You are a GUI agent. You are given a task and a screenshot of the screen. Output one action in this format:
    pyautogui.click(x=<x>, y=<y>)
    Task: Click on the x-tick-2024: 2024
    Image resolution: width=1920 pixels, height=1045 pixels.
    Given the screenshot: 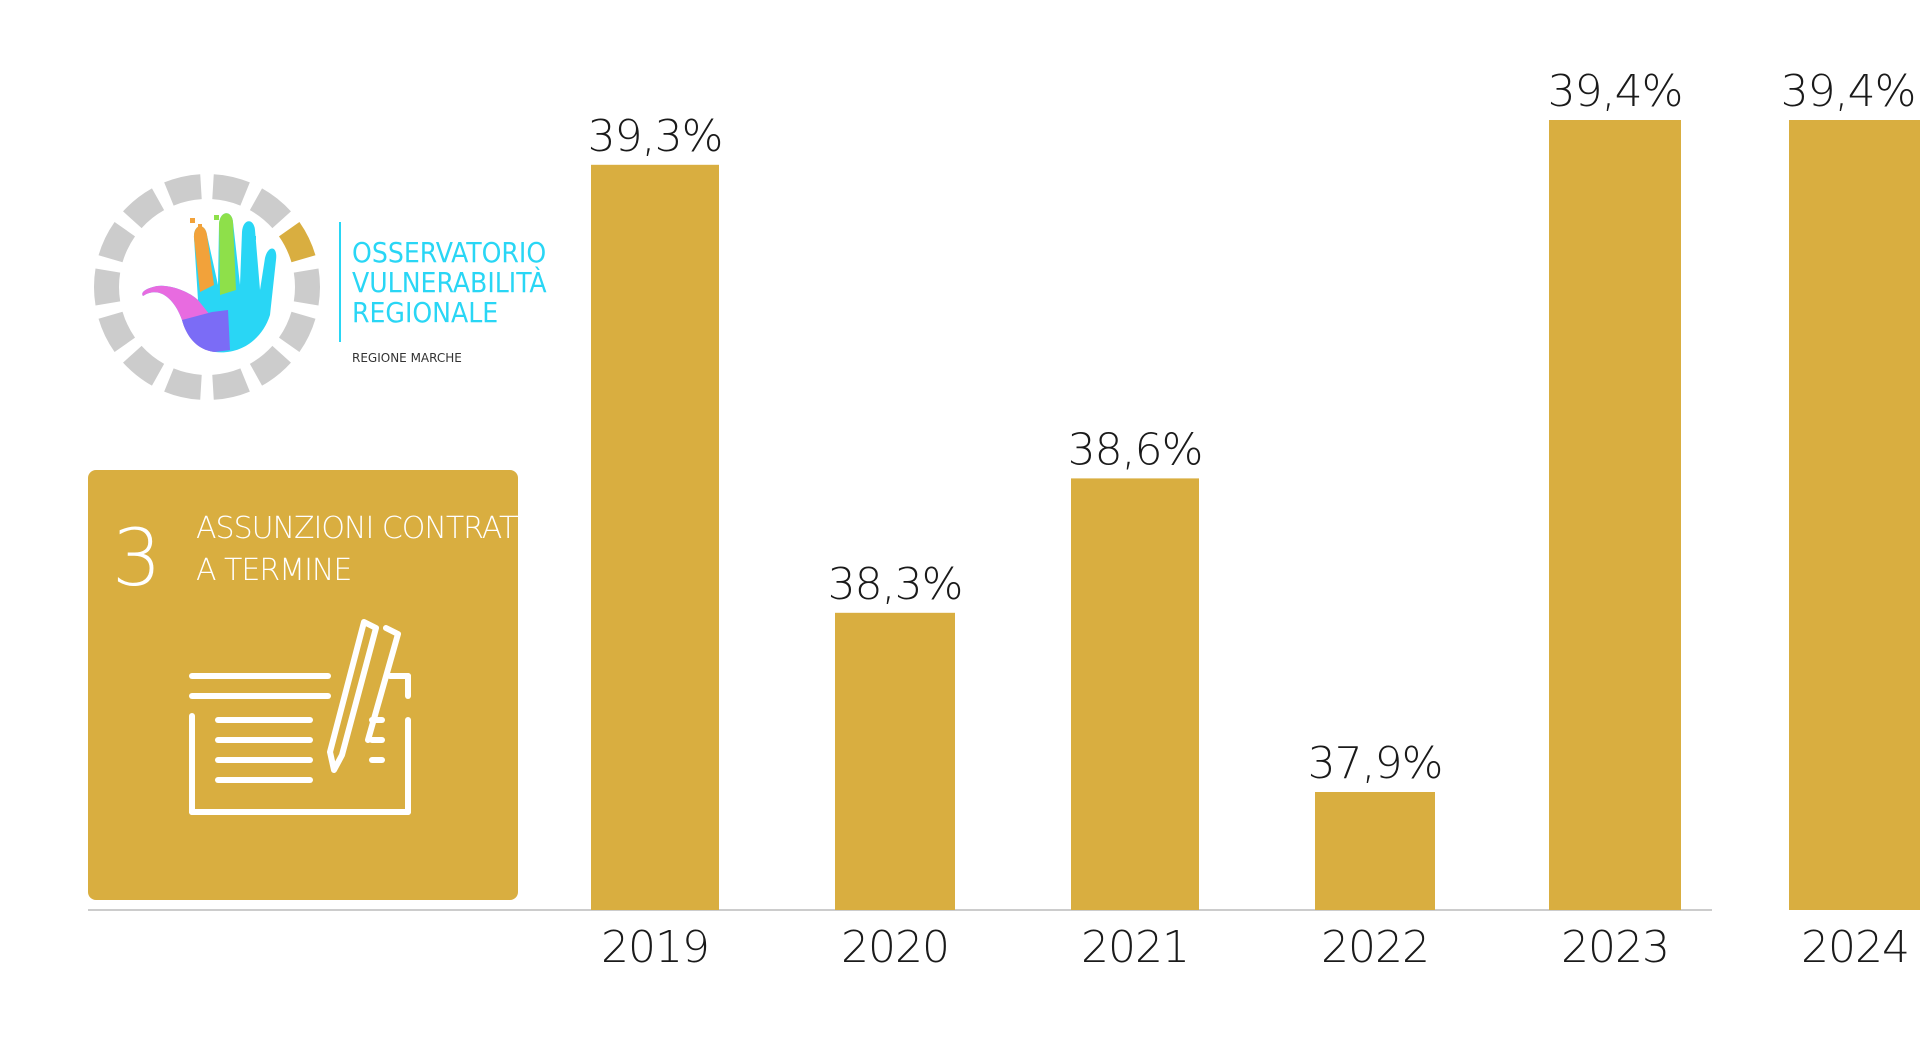 What is the action you would take?
    pyautogui.click(x=1855, y=947)
    